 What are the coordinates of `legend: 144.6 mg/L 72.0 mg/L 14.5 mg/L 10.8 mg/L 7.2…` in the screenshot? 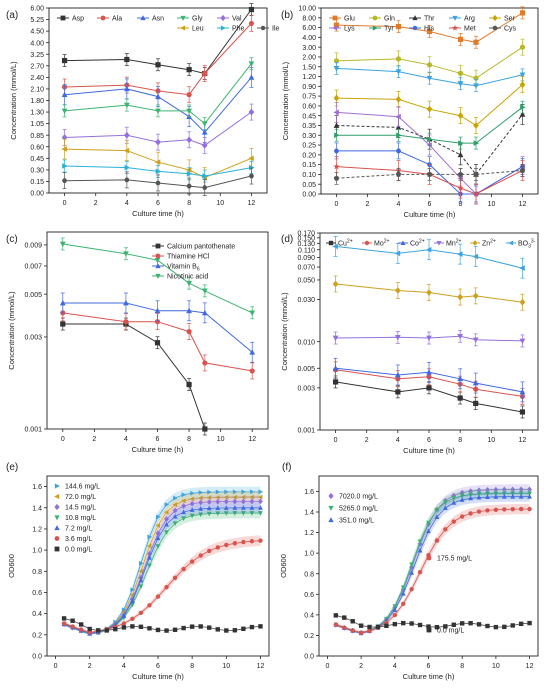 It's located at (77, 518).